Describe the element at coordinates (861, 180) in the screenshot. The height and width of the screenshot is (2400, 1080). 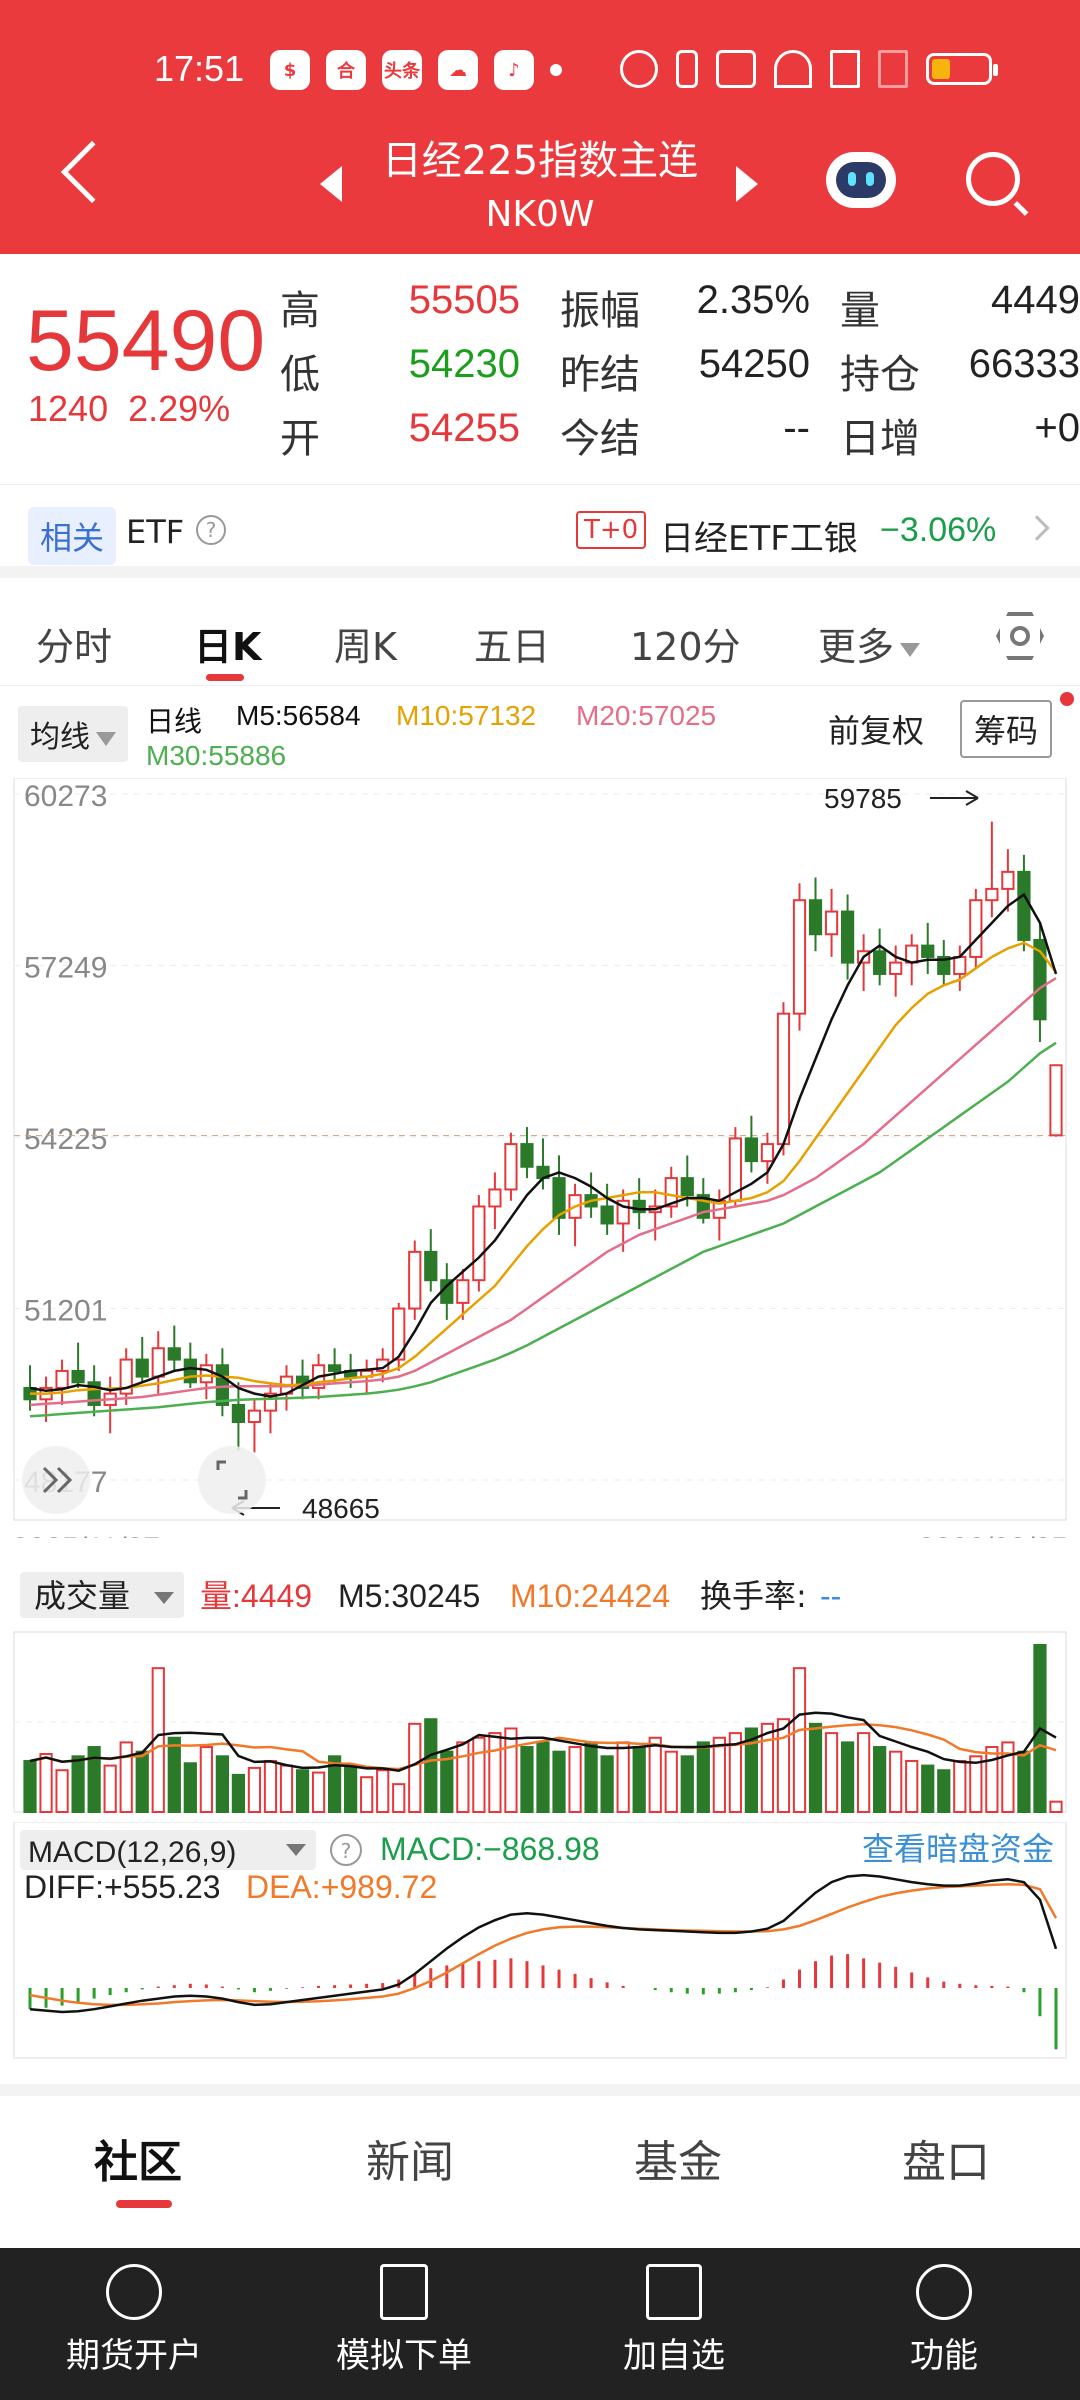
I see `robot-assistant-icon` at that location.